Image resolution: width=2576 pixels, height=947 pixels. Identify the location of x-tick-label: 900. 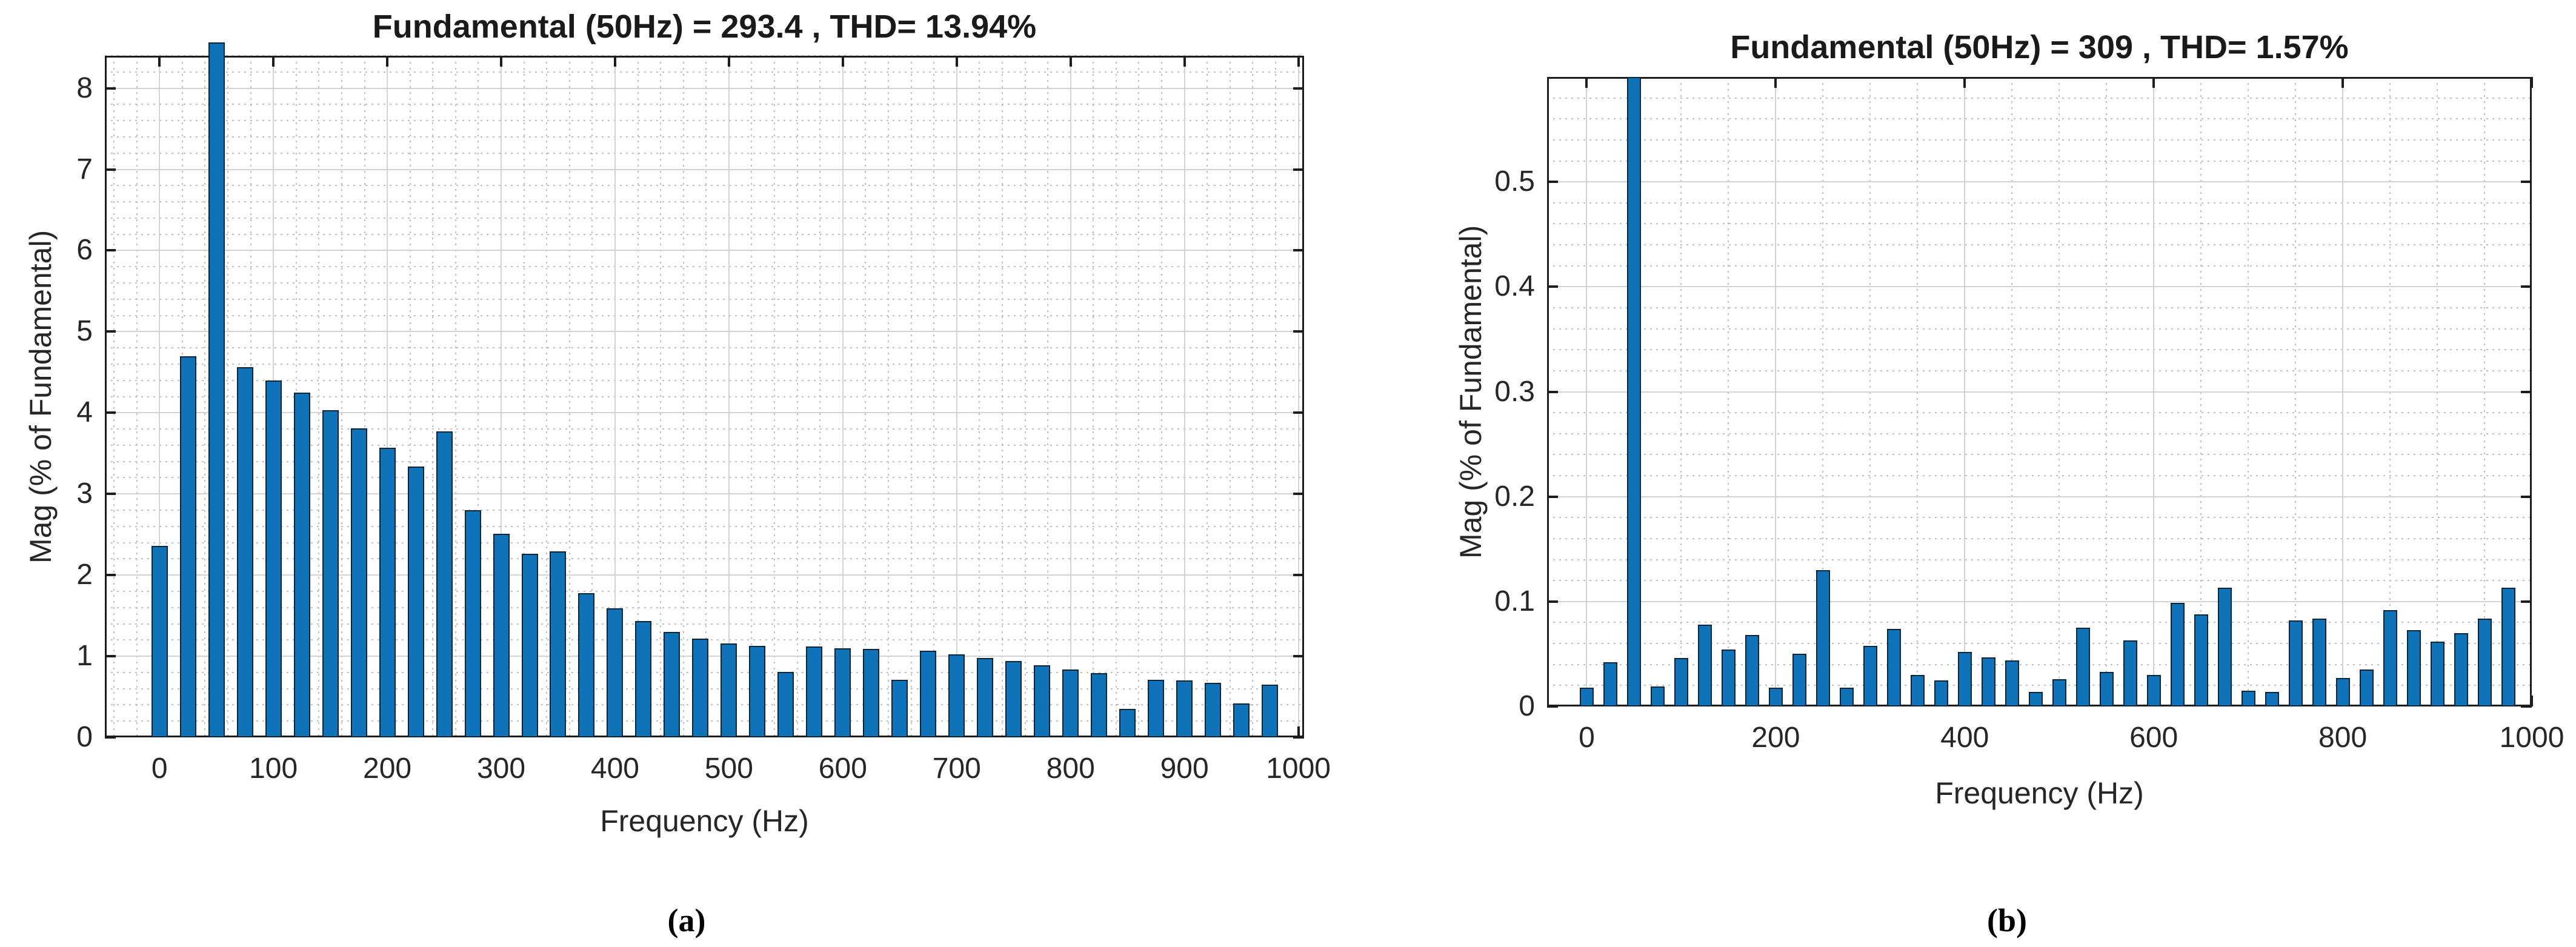
(1184, 769).